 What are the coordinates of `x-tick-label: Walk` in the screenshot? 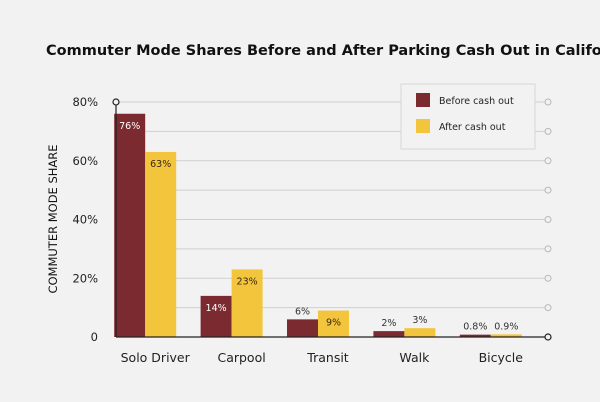 It's located at (414, 357).